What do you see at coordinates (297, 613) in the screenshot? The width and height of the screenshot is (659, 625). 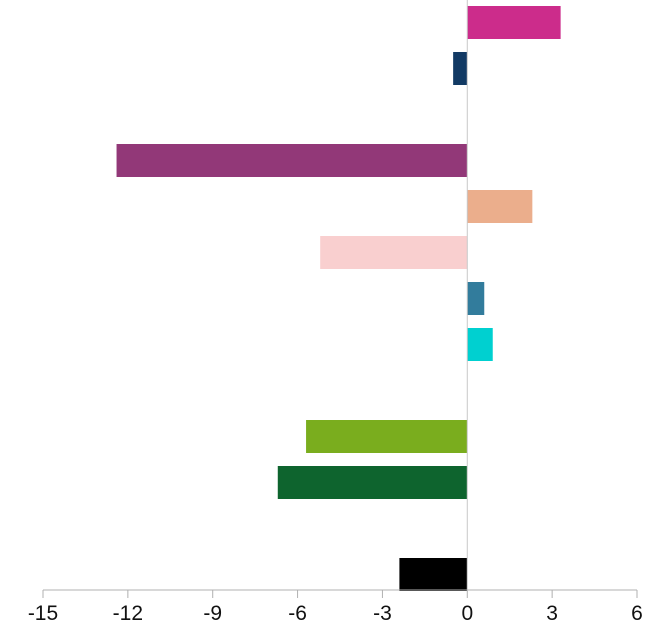 I see `x-tick-label-3: -6` at bounding box center [297, 613].